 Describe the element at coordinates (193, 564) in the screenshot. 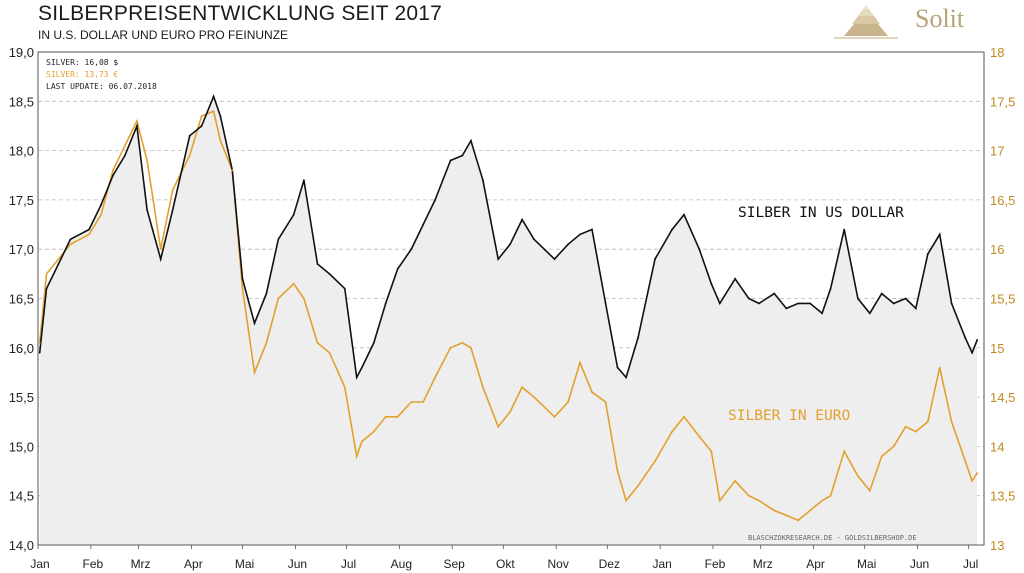

I see `x-tick-label: Apr` at that location.